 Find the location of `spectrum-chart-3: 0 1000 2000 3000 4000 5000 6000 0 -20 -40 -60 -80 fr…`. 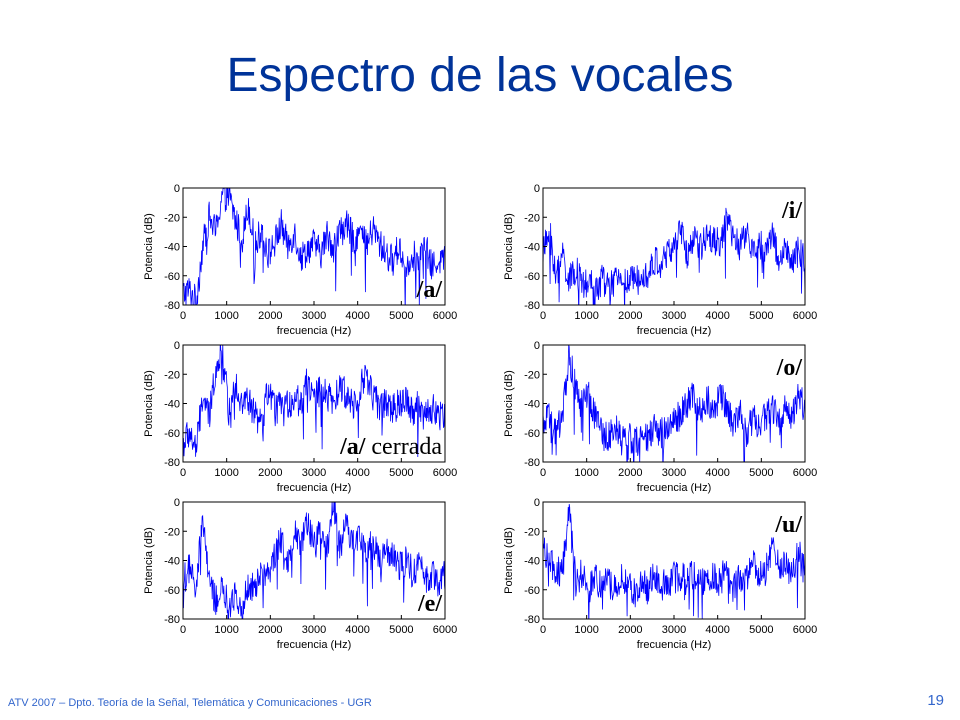

spectrum-chart-3: 0 1000 2000 3000 4000 5000 6000 0 -20 -40 -60 -80 fr… is located at coordinates (295, 422).